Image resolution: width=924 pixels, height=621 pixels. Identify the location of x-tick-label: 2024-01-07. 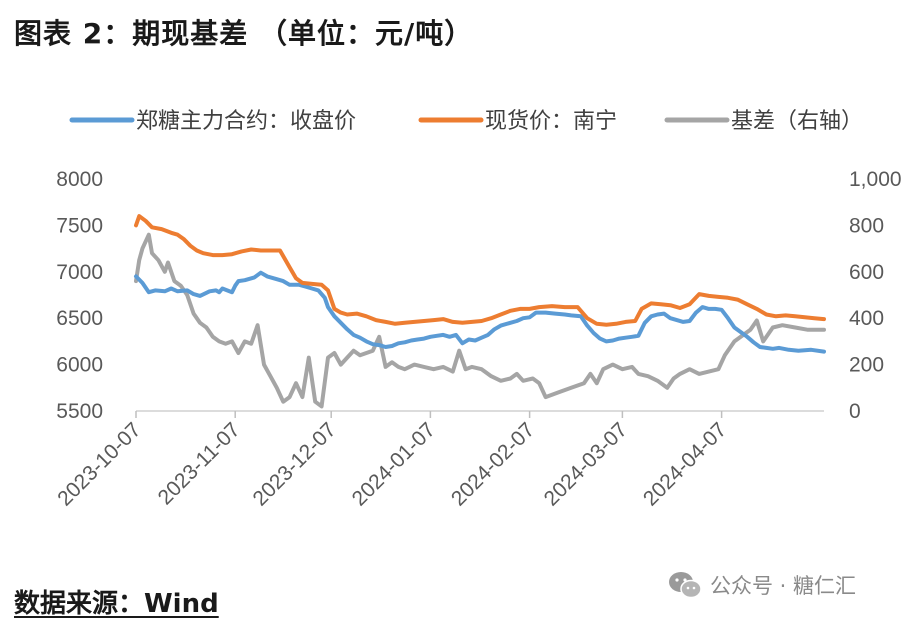
(394, 464).